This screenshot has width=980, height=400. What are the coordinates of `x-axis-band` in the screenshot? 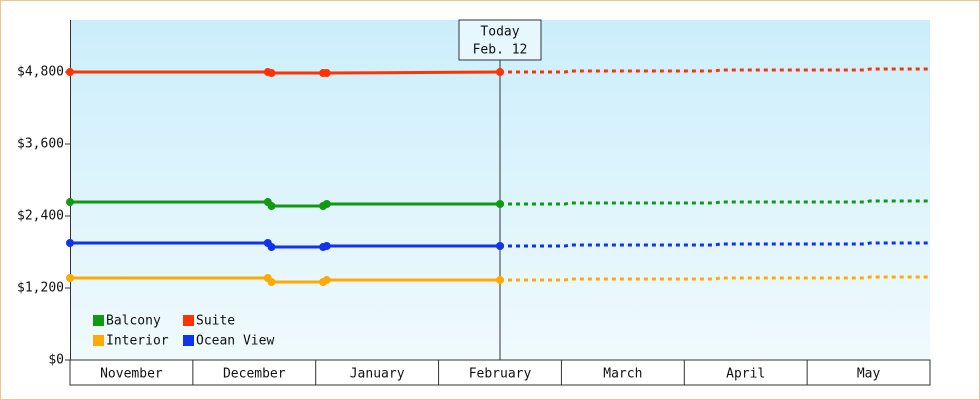 It's located at (500, 372).